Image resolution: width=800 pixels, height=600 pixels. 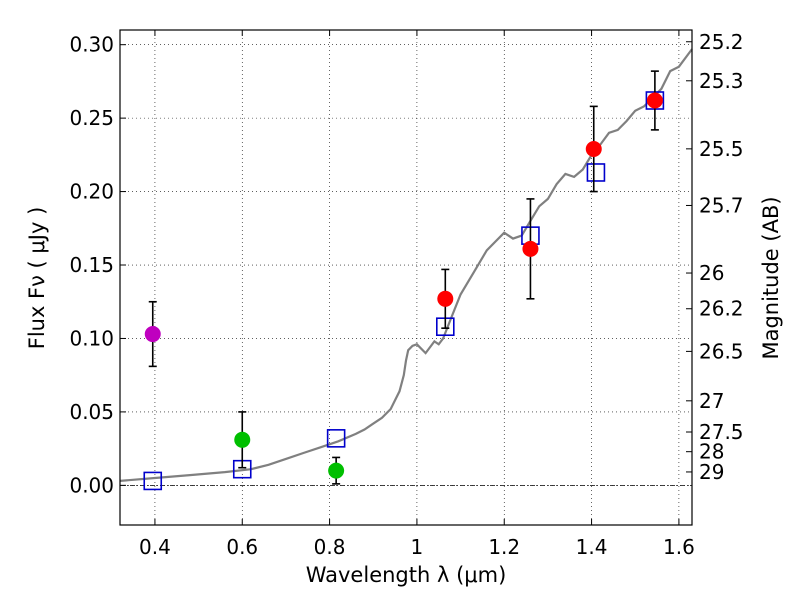 I want to click on y2-tick-label: 26.5, so click(x=721, y=351).